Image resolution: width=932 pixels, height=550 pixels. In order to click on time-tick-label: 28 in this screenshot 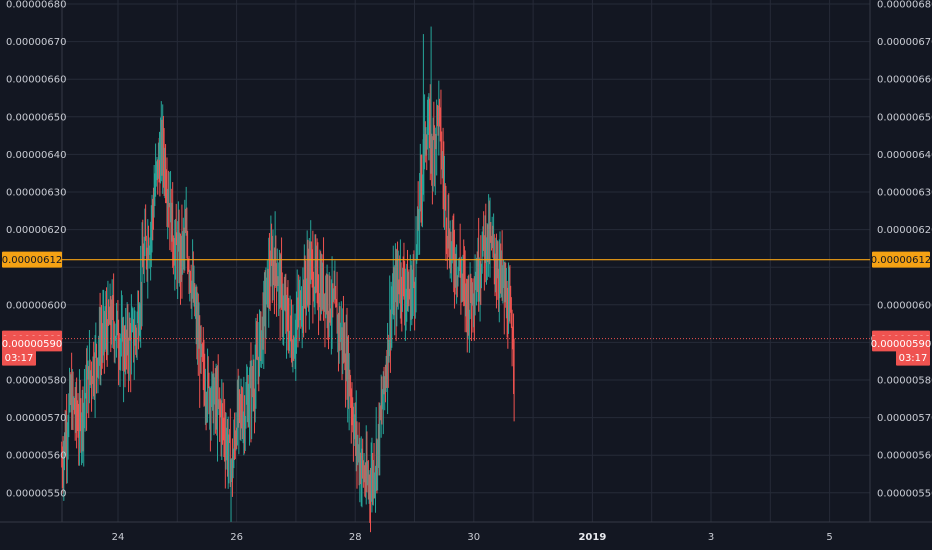, I will do `click(355, 537)`.